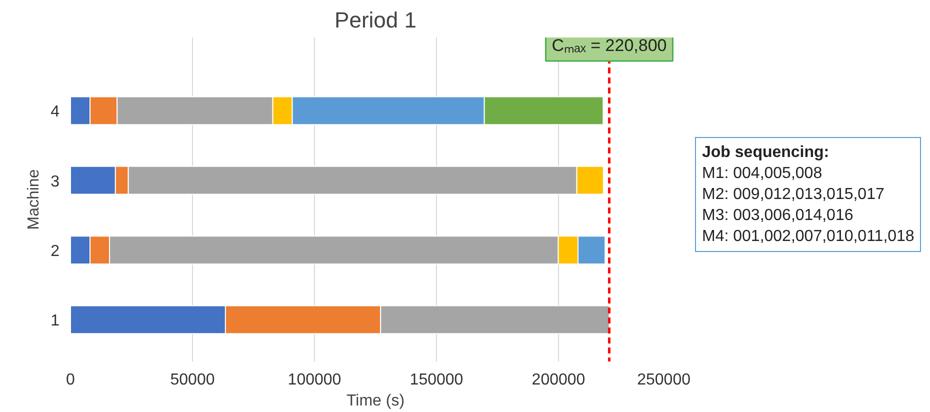 This screenshot has width=930, height=412. I want to click on y-tick-label: 2, so click(55, 251).